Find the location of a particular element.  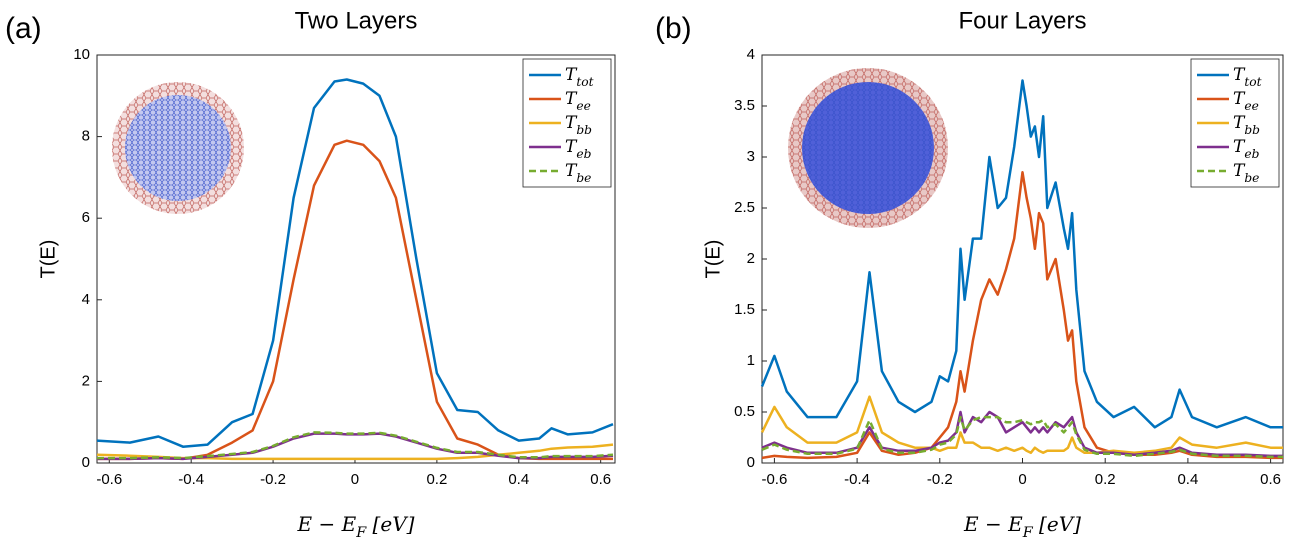

y-tick-label: 6 is located at coordinates (86, 217).